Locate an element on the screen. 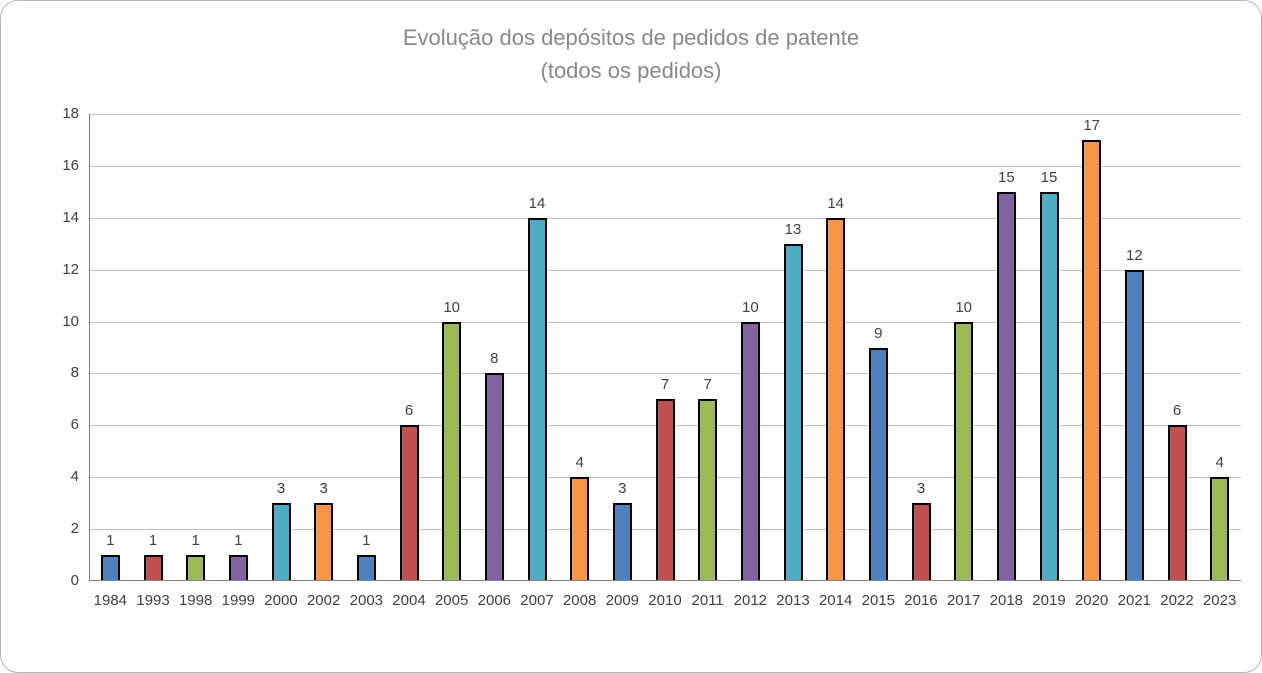 This screenshot has height=673, width=1262. bar-value-label: 17 is located at coordinates (1091, 125).